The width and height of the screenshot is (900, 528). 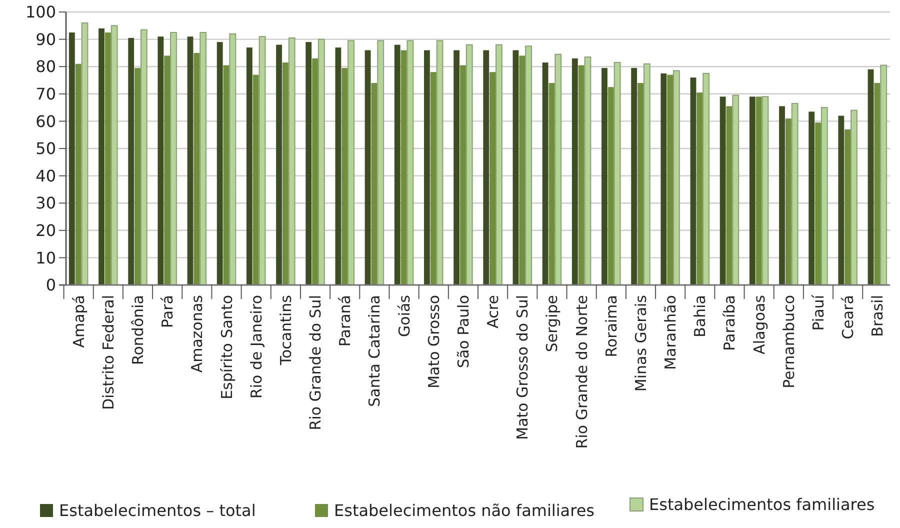 What do you see at coordinates (46, 94) in the screenshot?
I see `y-tick-label: 70` at bounding box center [46, 94].